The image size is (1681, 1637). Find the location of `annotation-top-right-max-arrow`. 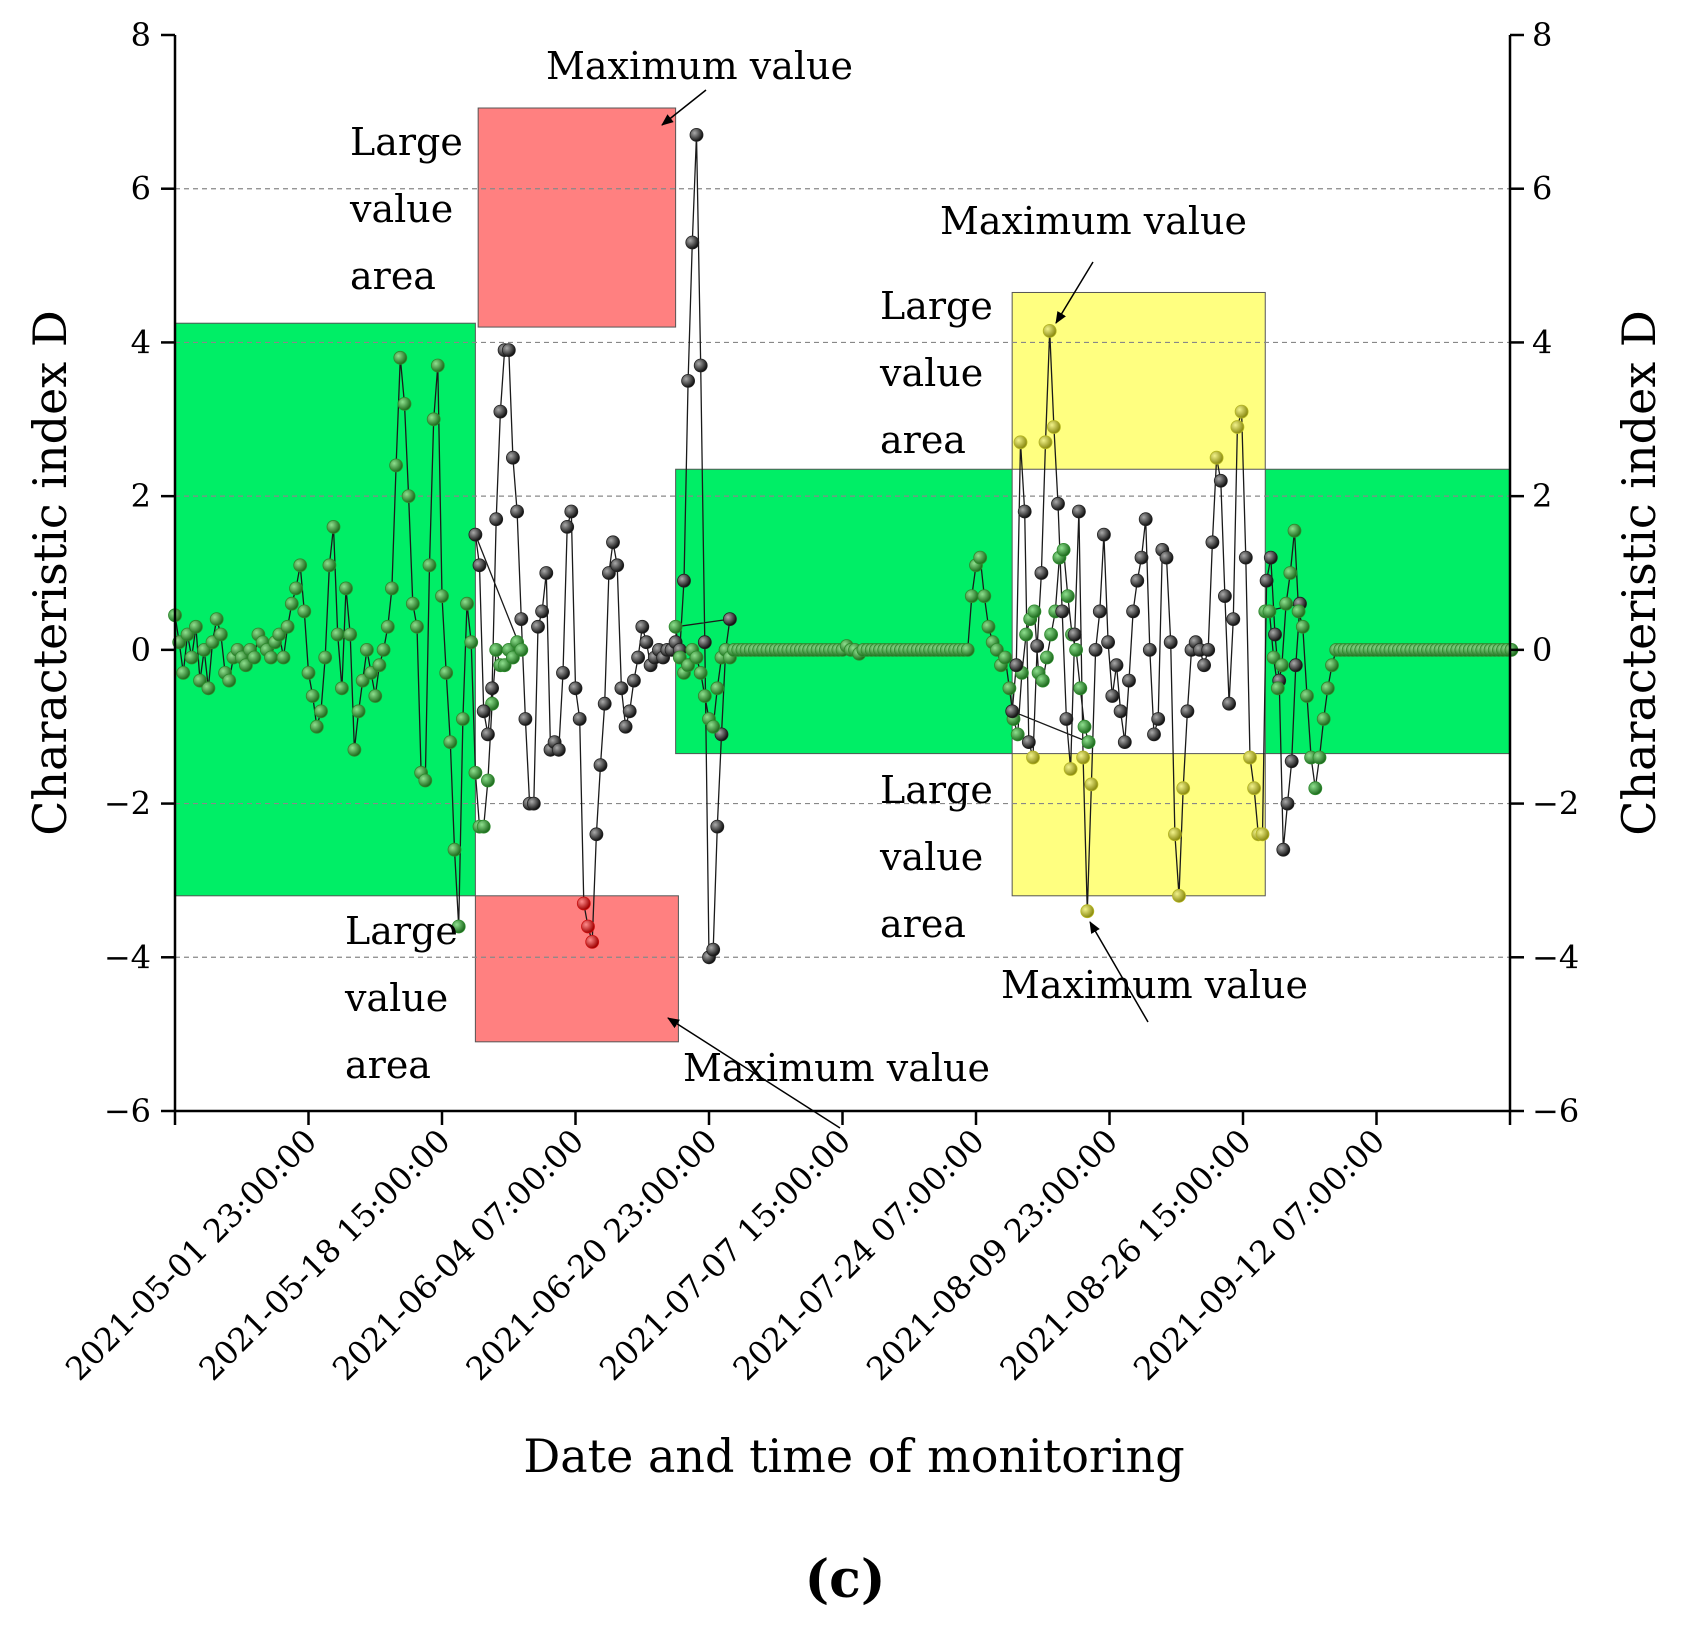

annotation-top-right-max-arrow is located at coordinates (1074, 292).